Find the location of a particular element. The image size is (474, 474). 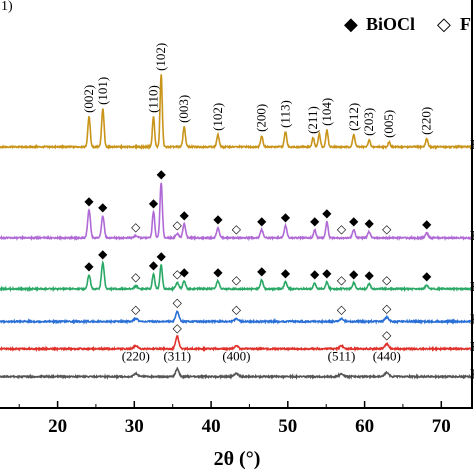

peak-label-0-0: (002) is located at coordinates (88, 99).